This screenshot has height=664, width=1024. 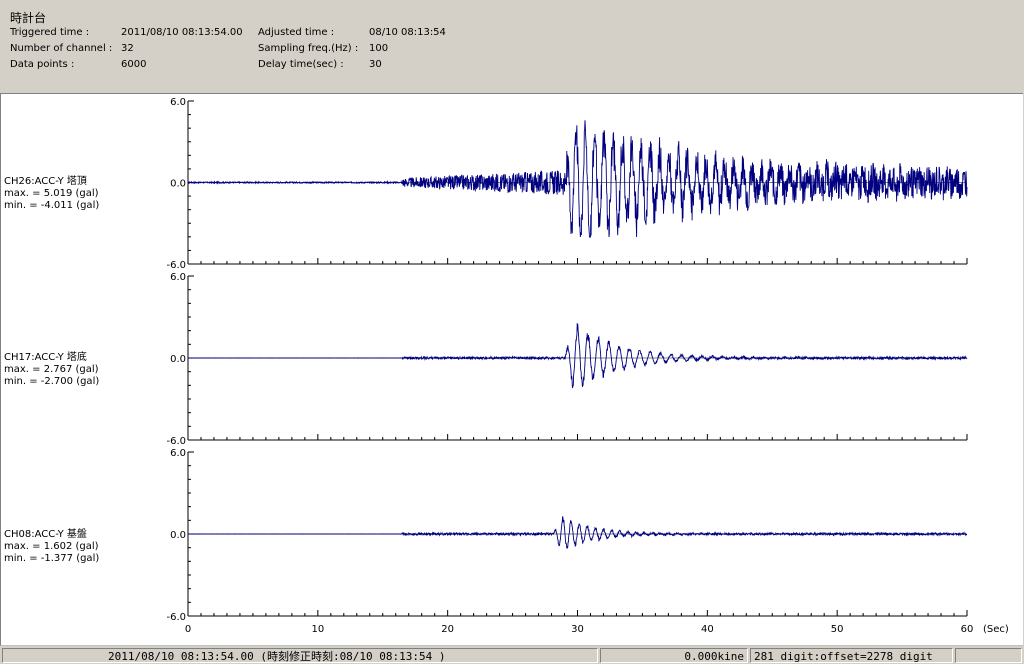 What do you see at coordinates (317, 629) in the screenshot?
I see `x-tick-label: 10` at bounding box center [317, 629].